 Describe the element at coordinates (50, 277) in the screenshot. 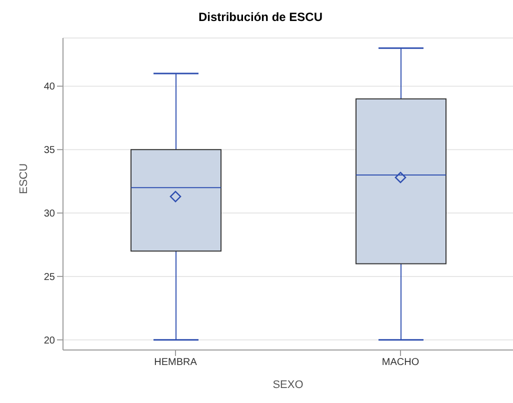

I see `y-tick-label: 25` at that location.